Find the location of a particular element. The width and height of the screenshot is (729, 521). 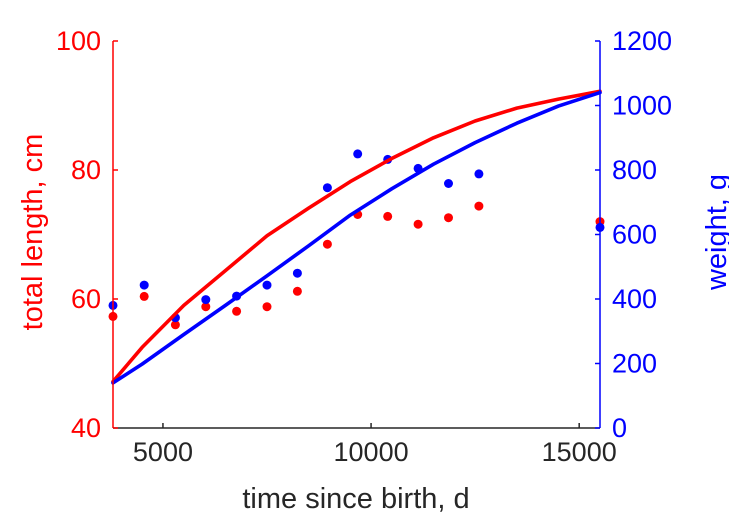

x-tick-label: 5000 is located at coordinates (163, 452).